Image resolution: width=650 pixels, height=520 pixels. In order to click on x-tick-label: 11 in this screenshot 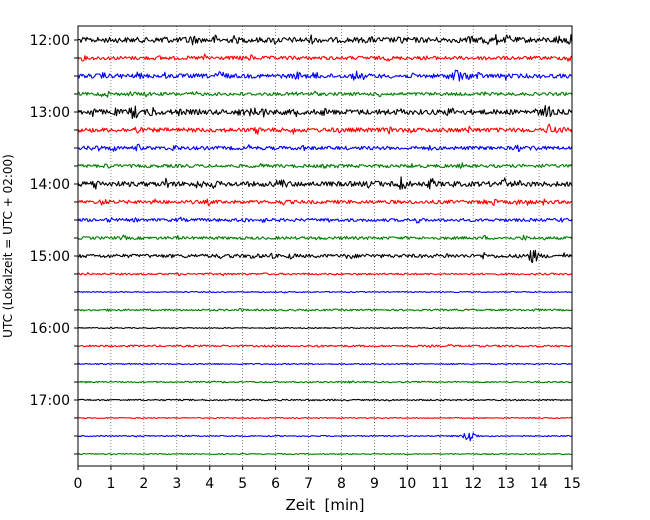, I will do `click(440, 484)`.